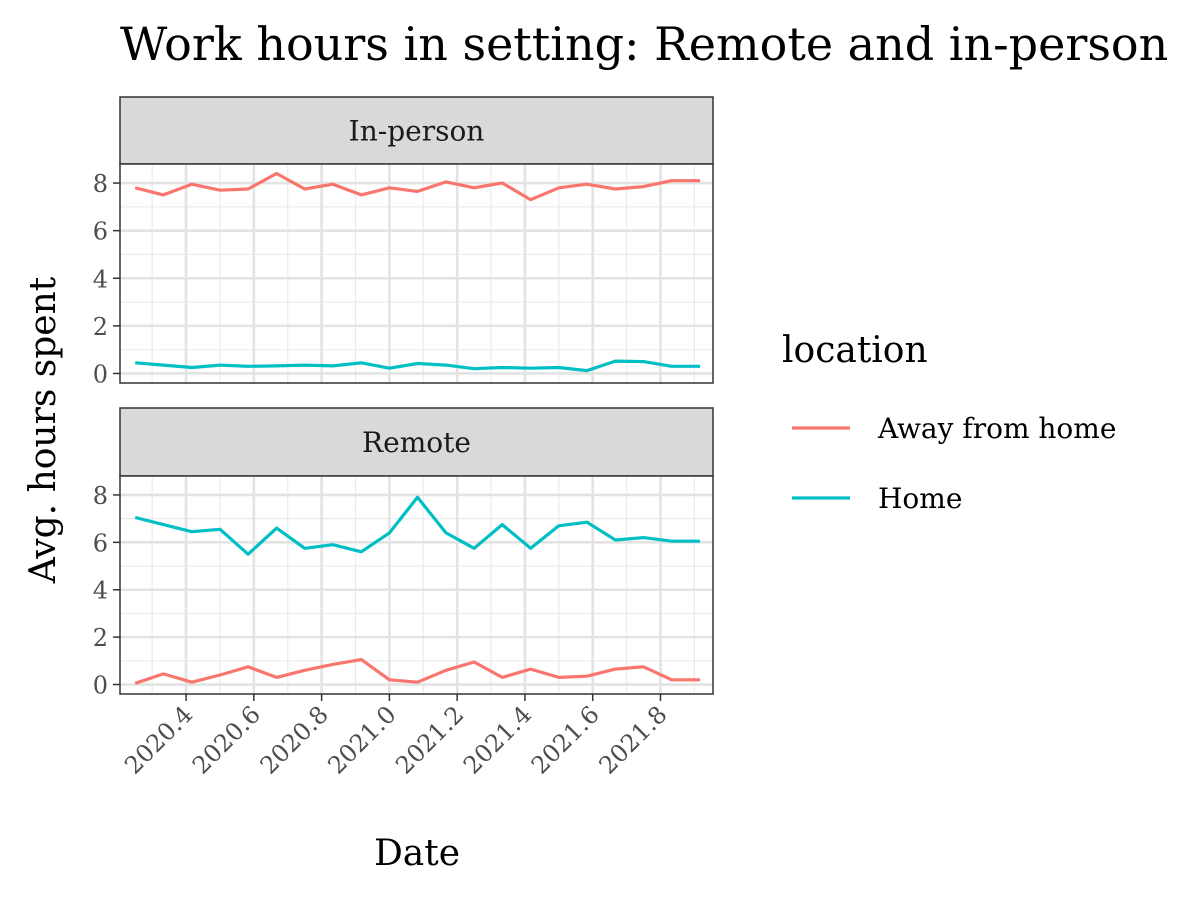 This screenshot has width=1199, height=899. Describe the element at coordinates (954, 463) in the screenshot. I see `legend-entries: Away from home Home` at that location.